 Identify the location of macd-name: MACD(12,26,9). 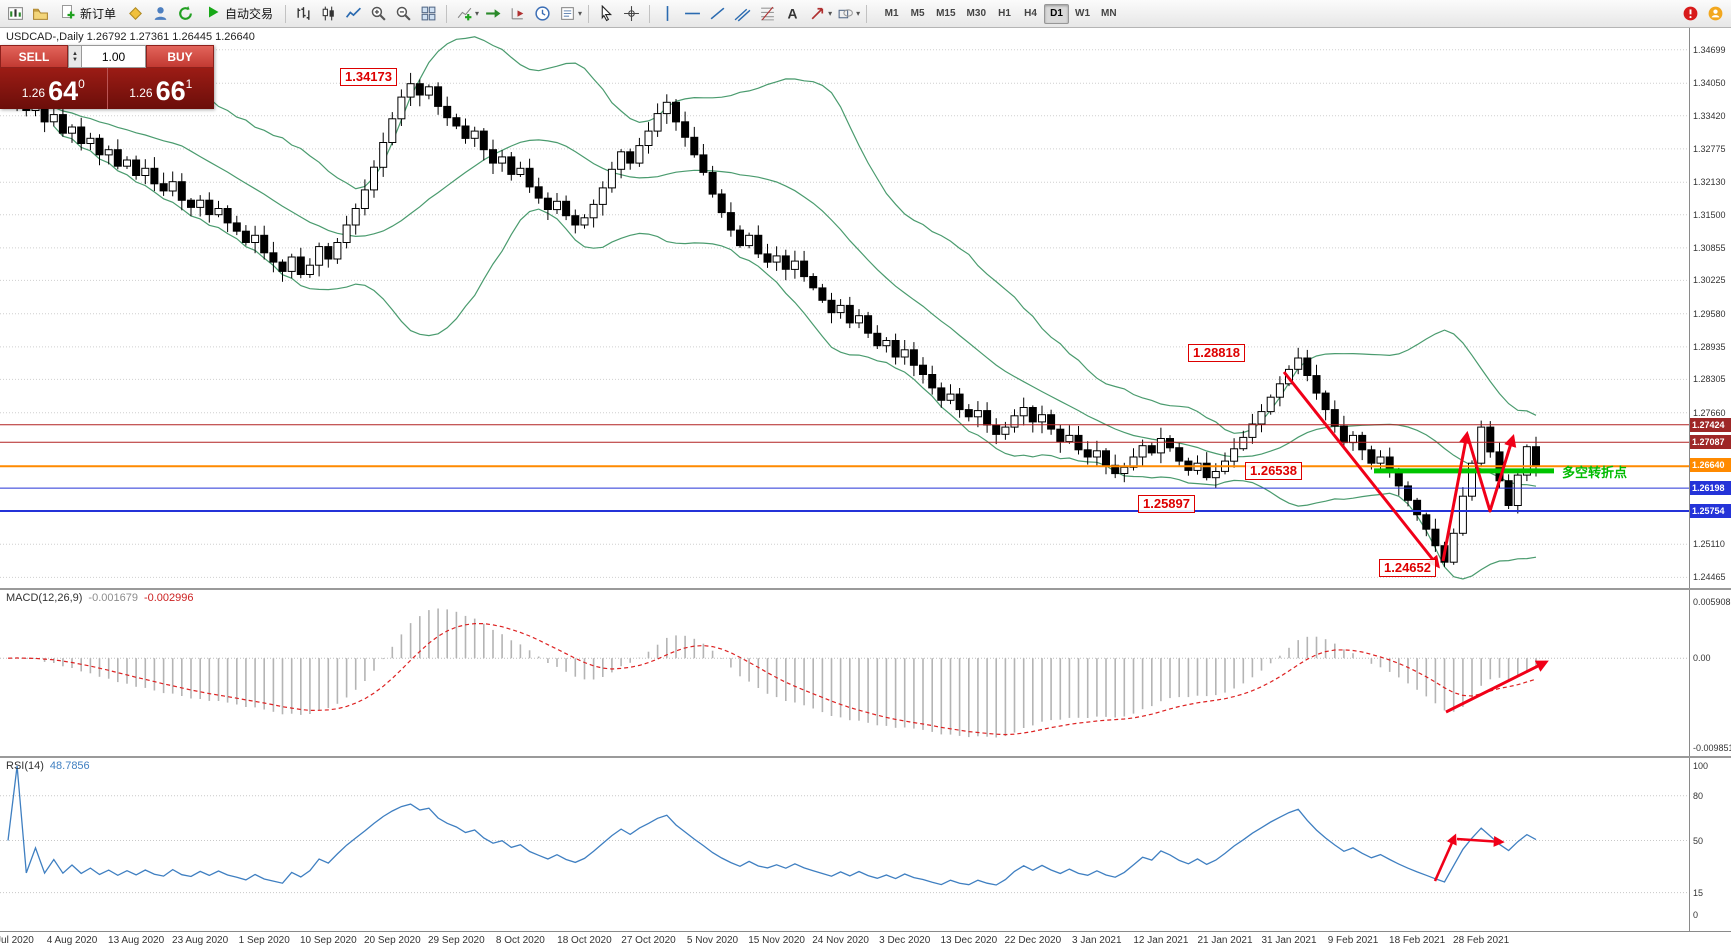
(44, 598).